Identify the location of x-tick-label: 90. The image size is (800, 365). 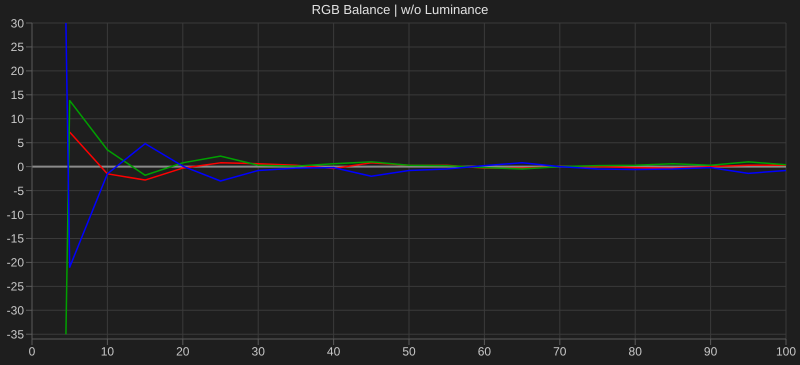
(711, 351).